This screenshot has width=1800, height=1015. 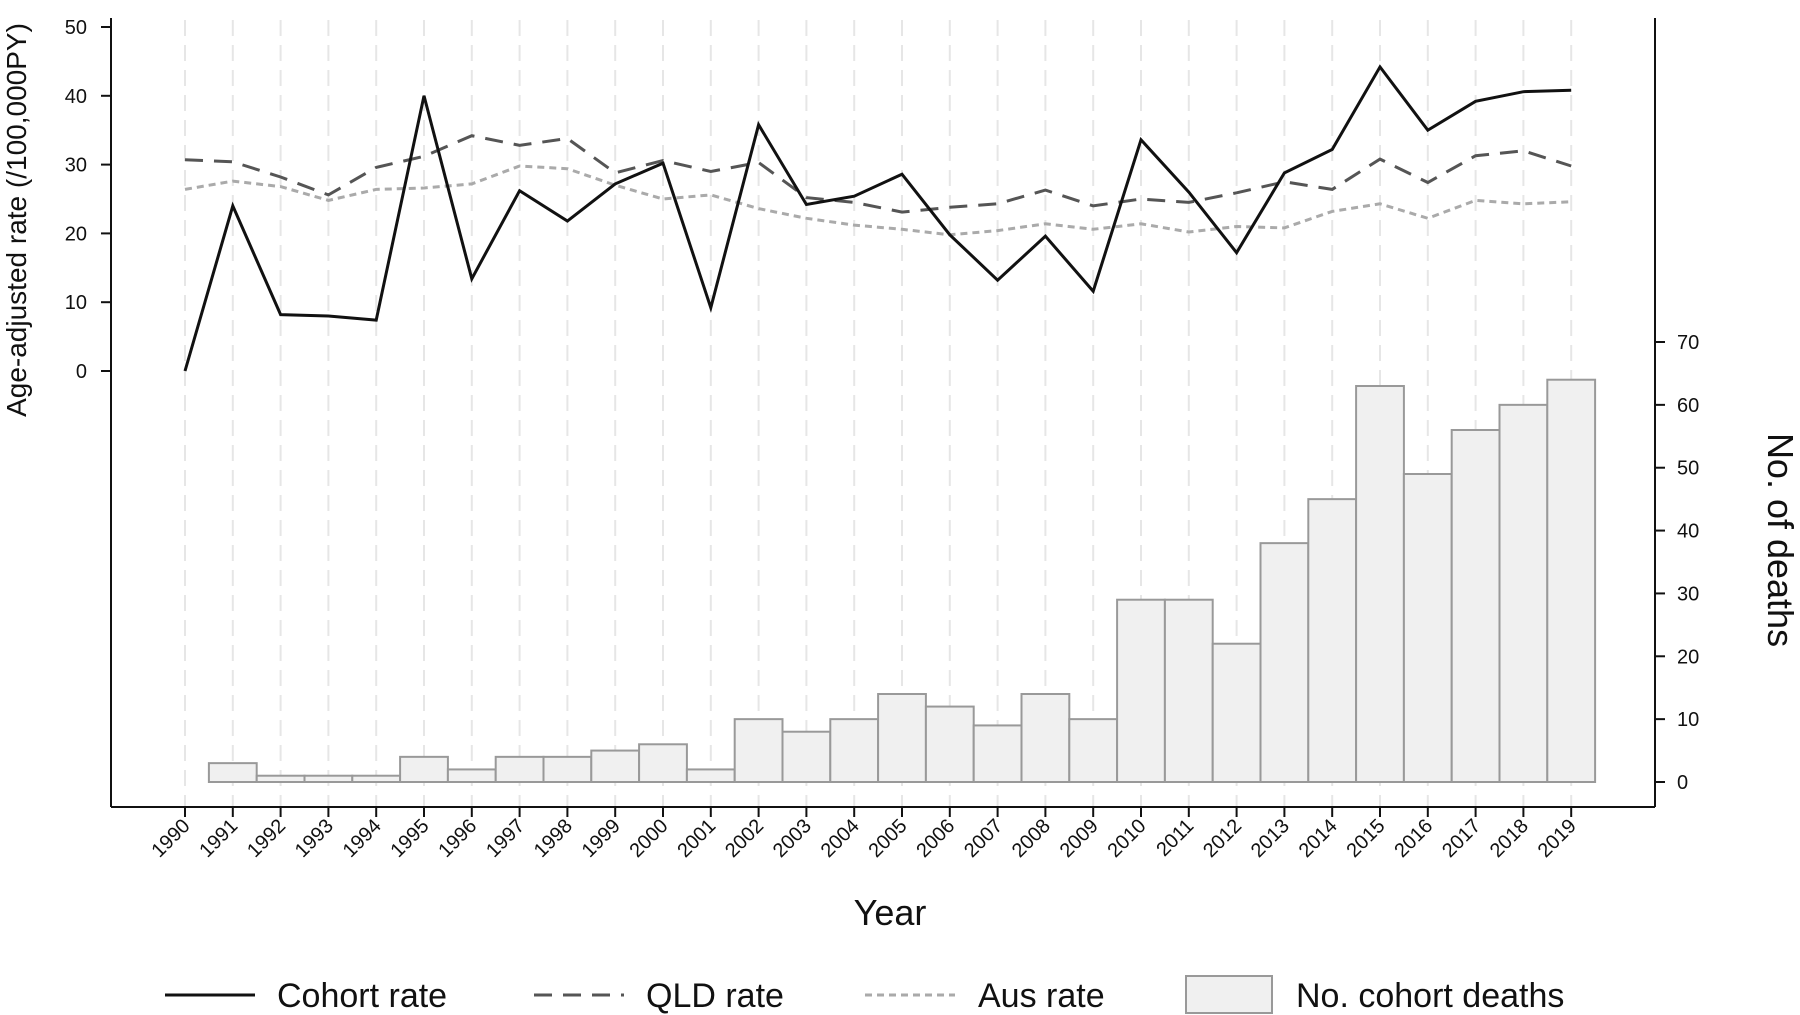 I want to click on bar-2018, so click(x=1523, y=593).